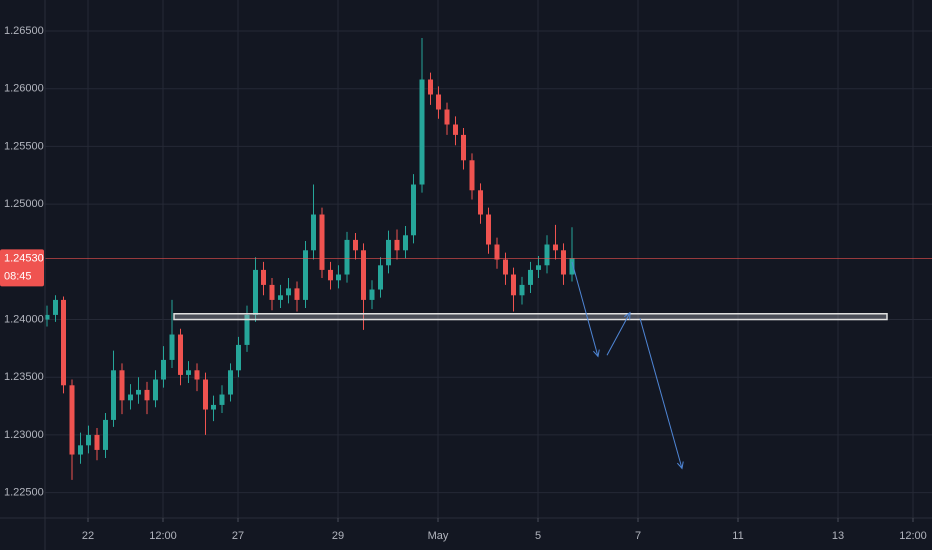 This screenshot has height=550, width=932. Describe the element at coordinates (538, 536) in the screenshot. I see `x-tick-label: 5` at that location.